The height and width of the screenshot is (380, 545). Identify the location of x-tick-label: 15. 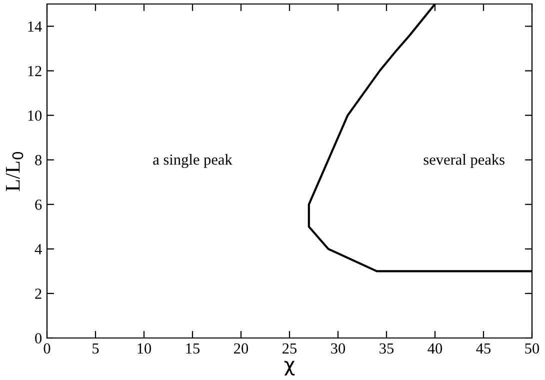
(193, 348).